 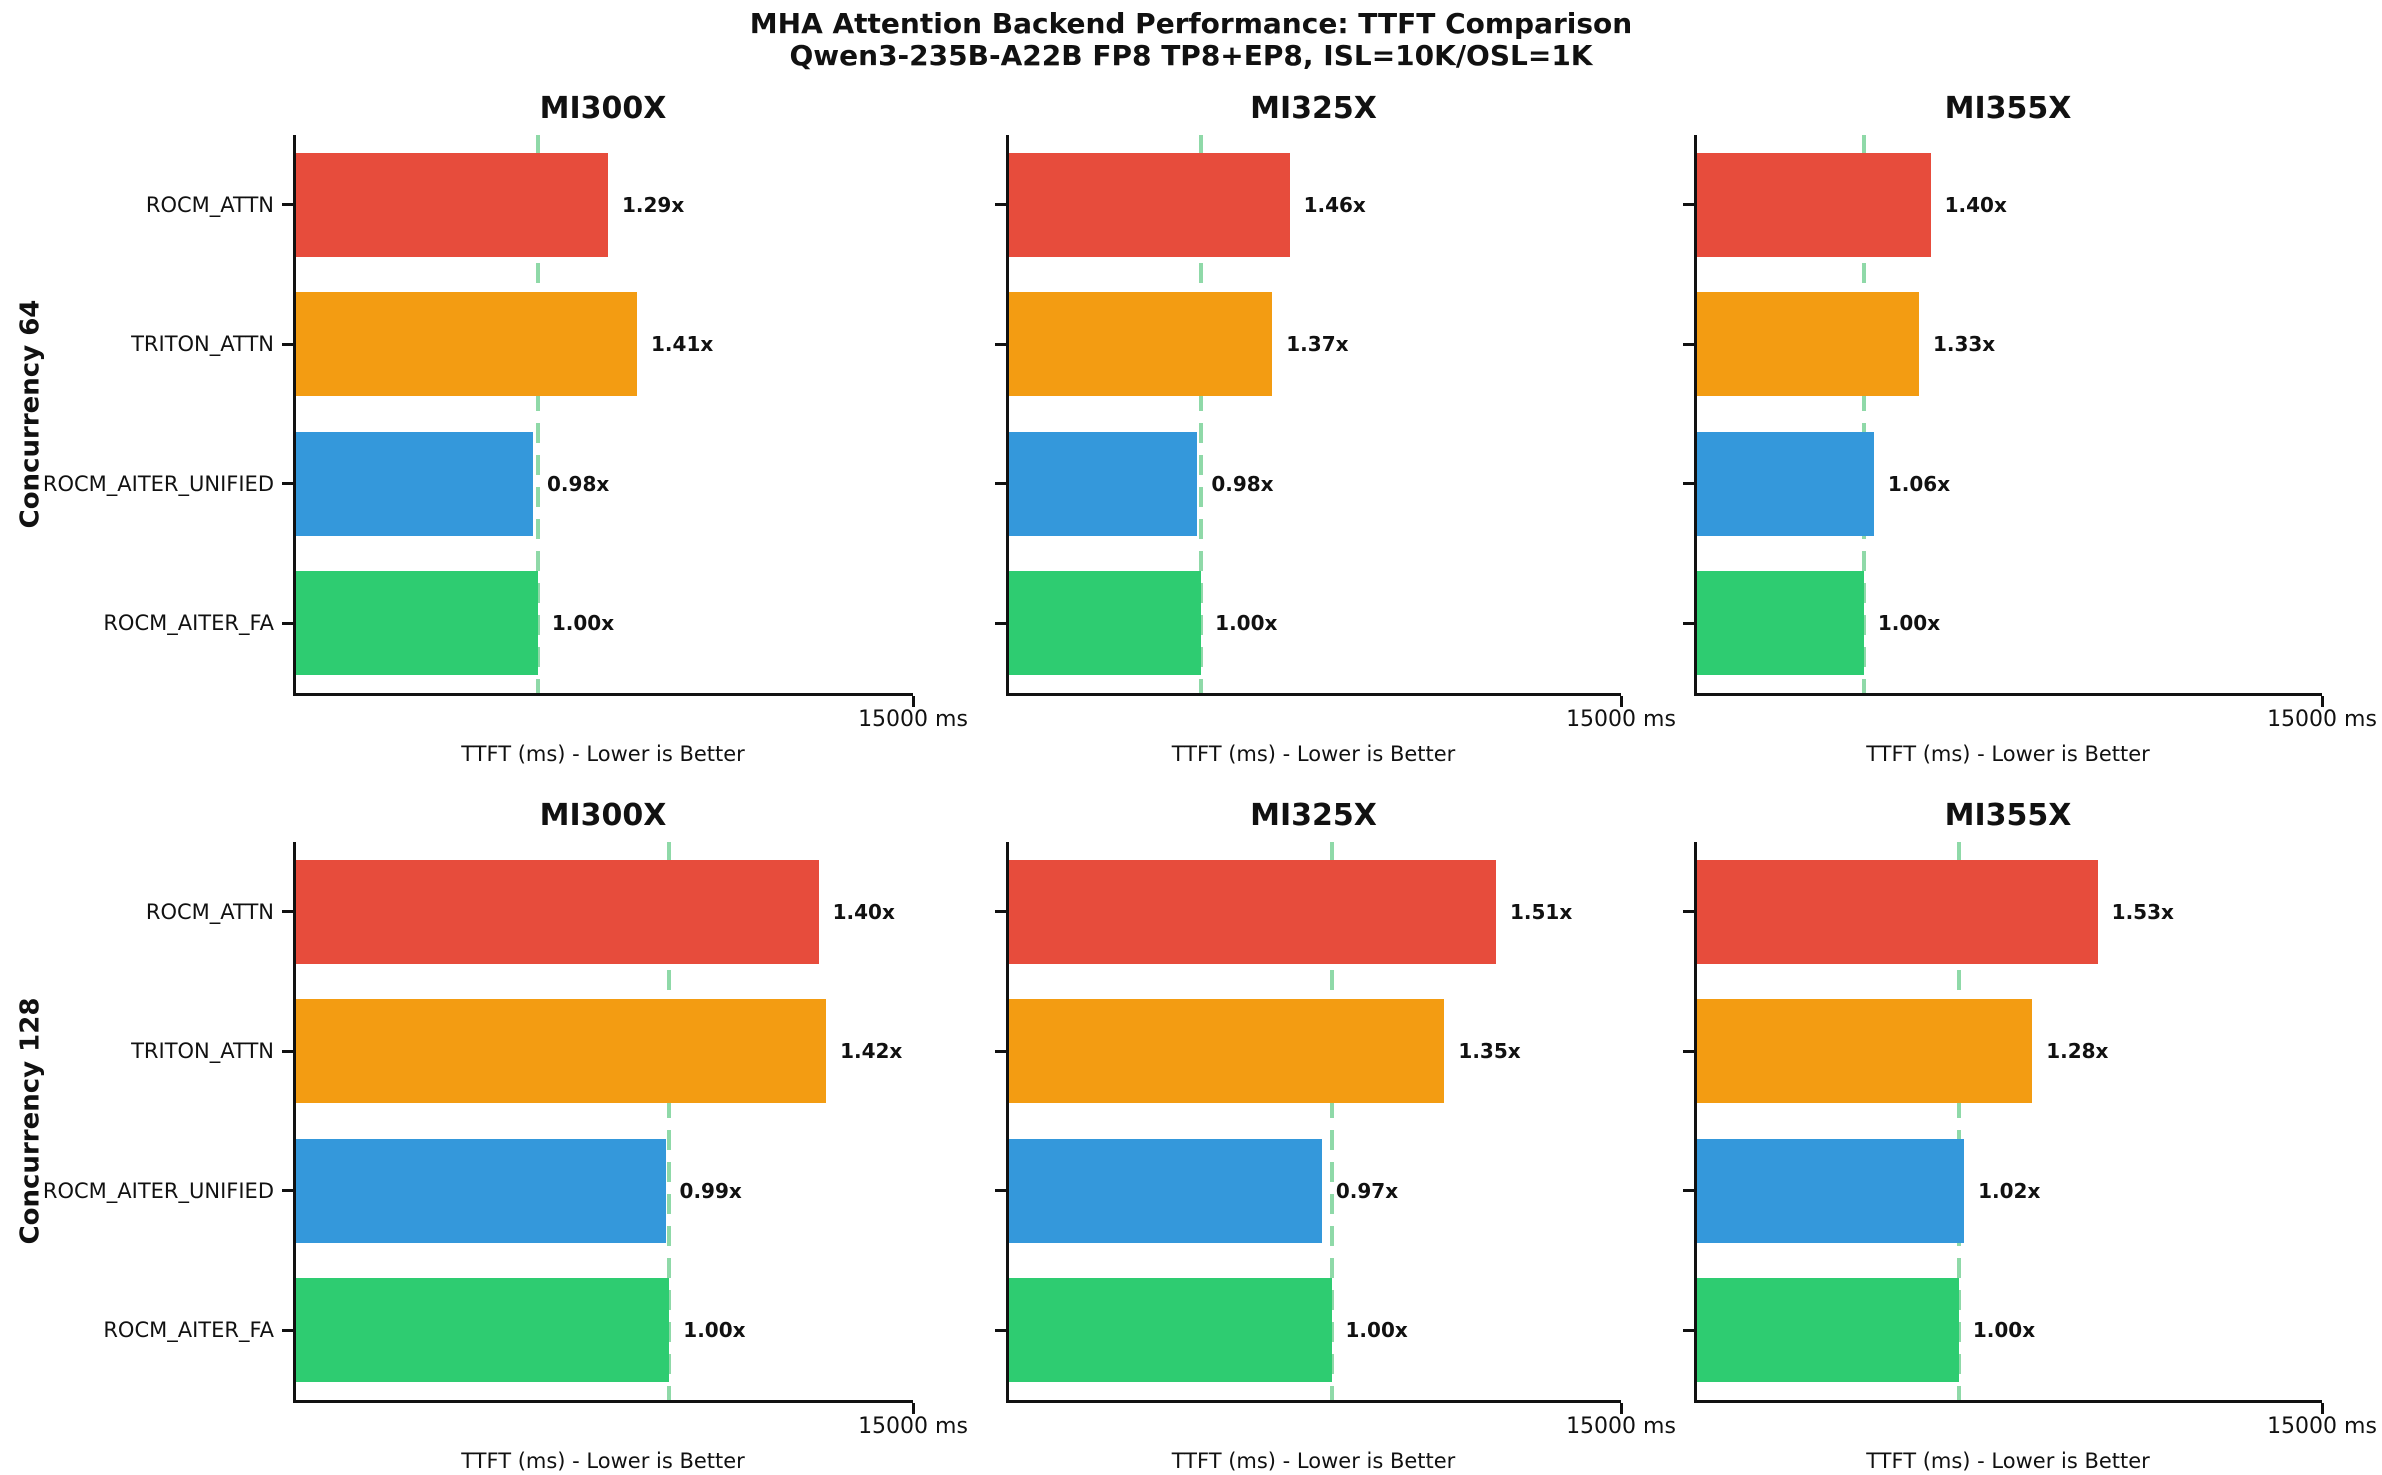 What do you see at coordinates (30, 1121) in the screenshot?
I see `row-label-text: Concurrency 128` at bounding box center [30, 1121].